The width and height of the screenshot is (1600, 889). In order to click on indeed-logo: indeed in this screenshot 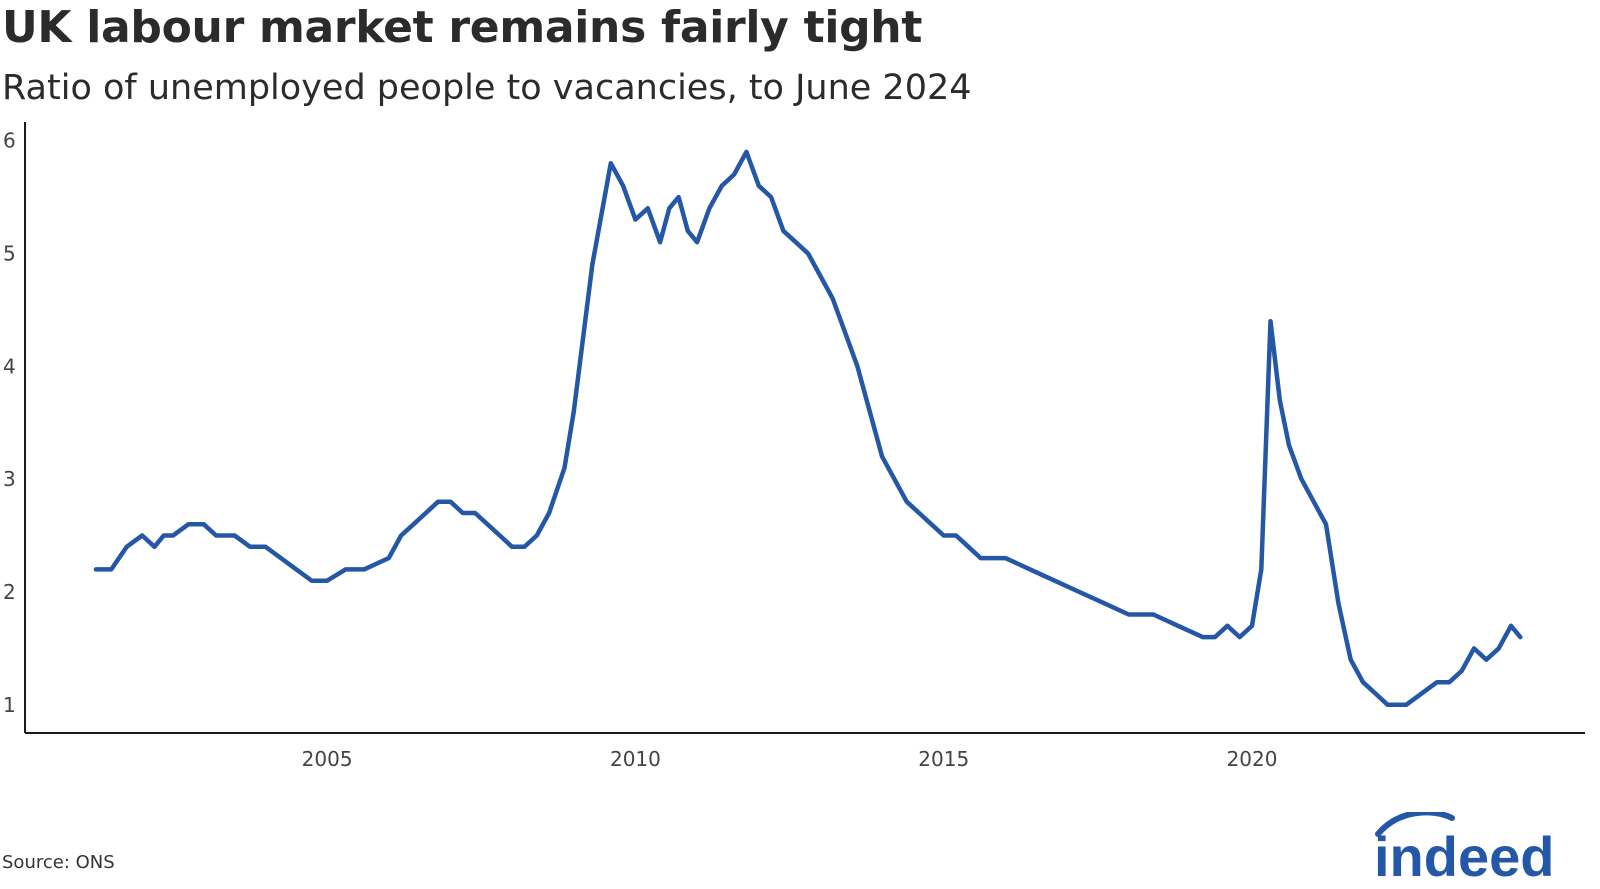, I will do `click(1480, 848)`.